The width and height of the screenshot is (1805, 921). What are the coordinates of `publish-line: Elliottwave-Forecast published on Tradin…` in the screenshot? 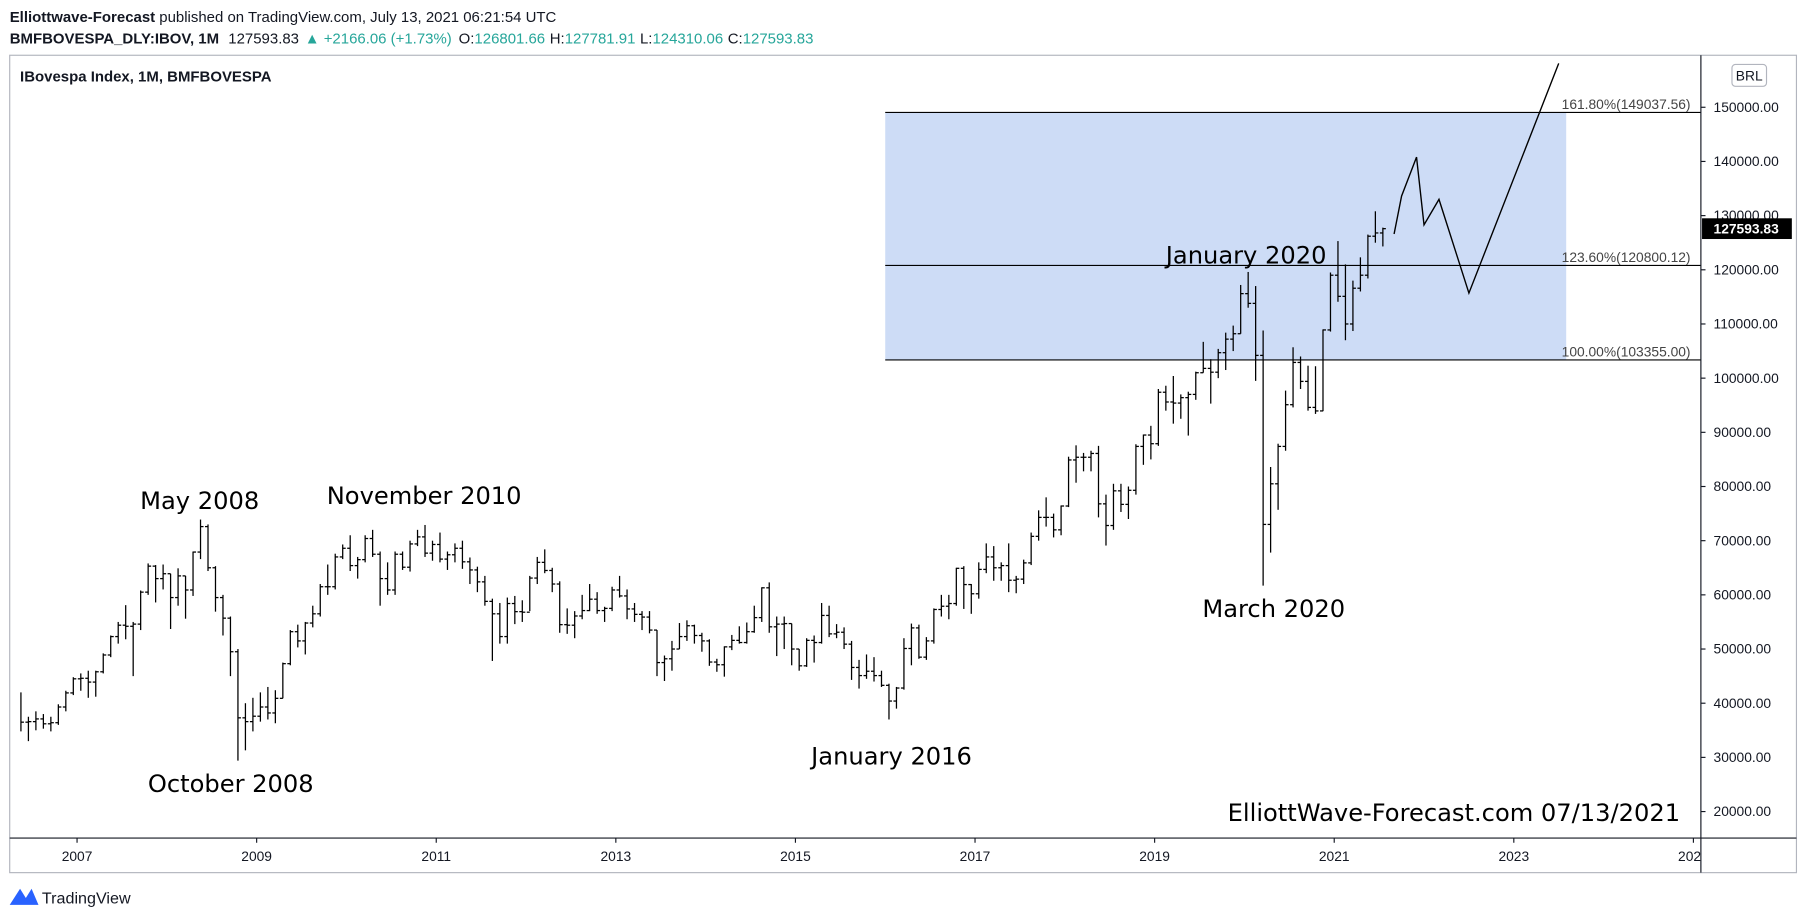 It's located at (283, 17).